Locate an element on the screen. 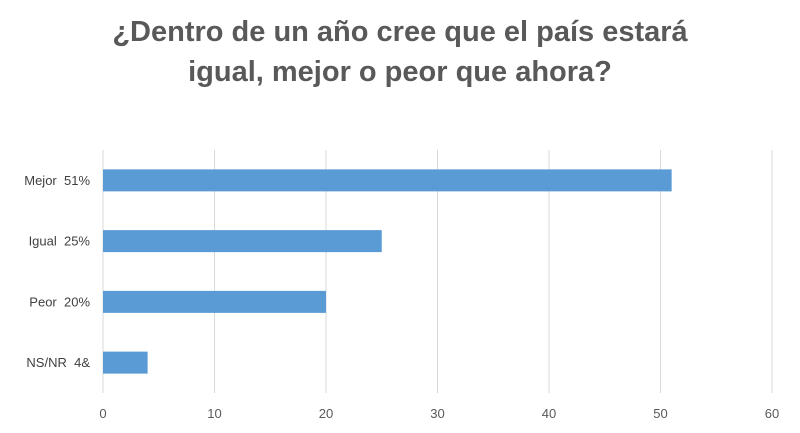  chart-title-line-2: igual, mejor o peor que ahora? is located at coordinates (400, 72).